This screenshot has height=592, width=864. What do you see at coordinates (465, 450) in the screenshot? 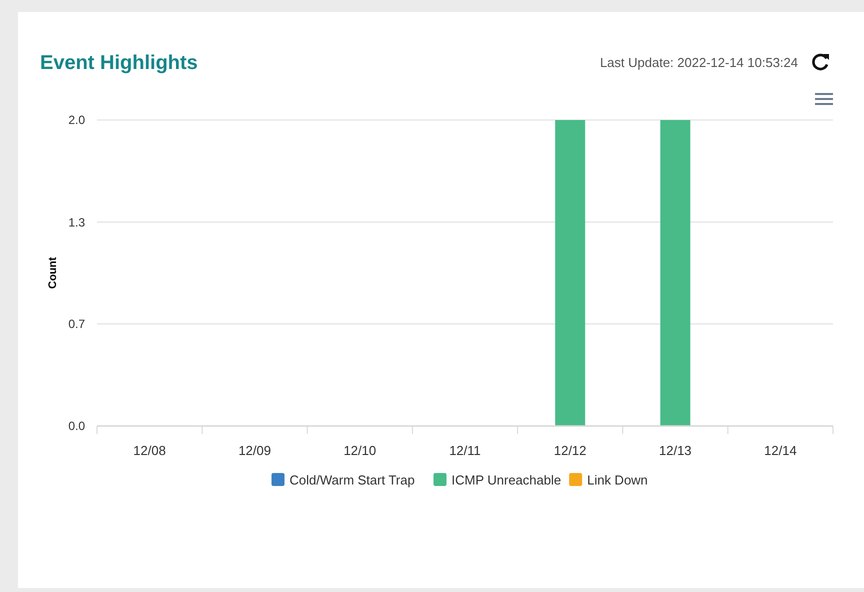
I see `x-tick-label: 12/11` at bounding box center [465, 450].